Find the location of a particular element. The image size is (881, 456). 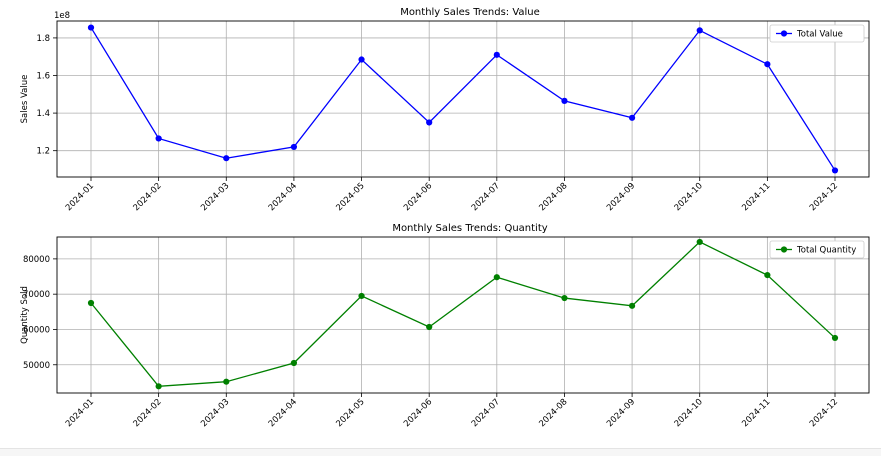

bottom-strip is located at coordinates (440, 452).